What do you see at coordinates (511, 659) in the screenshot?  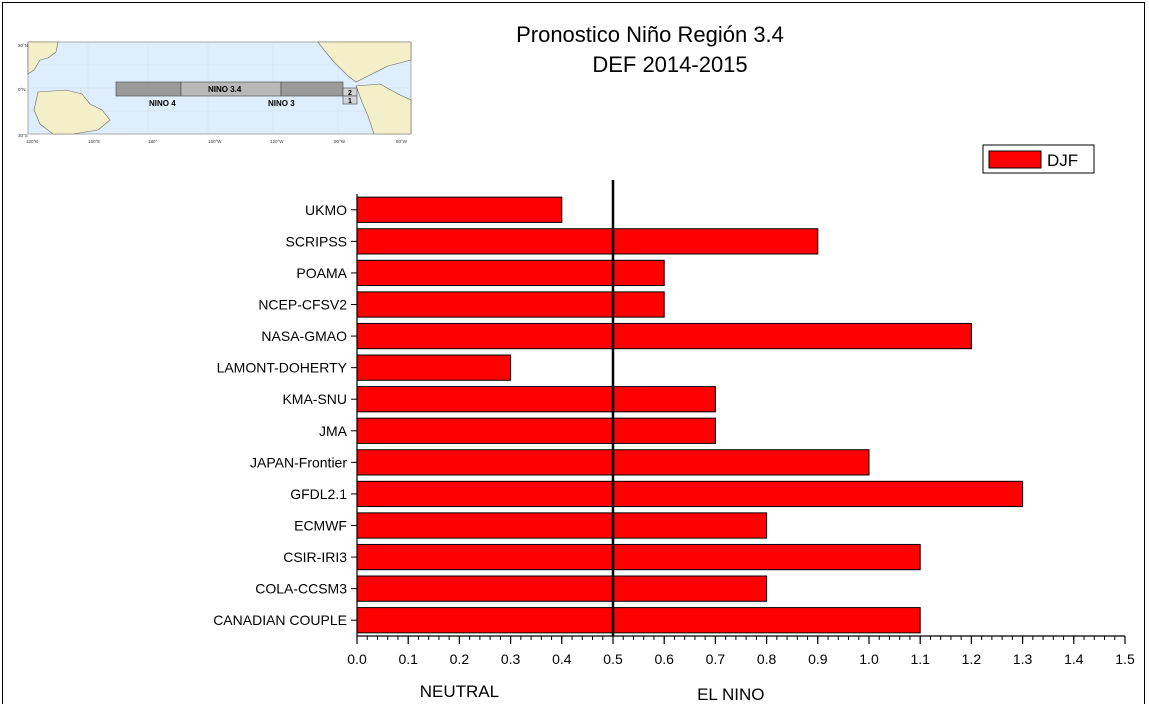 I see `x-tick-label: 0.3` at bounding box center [511, 659].